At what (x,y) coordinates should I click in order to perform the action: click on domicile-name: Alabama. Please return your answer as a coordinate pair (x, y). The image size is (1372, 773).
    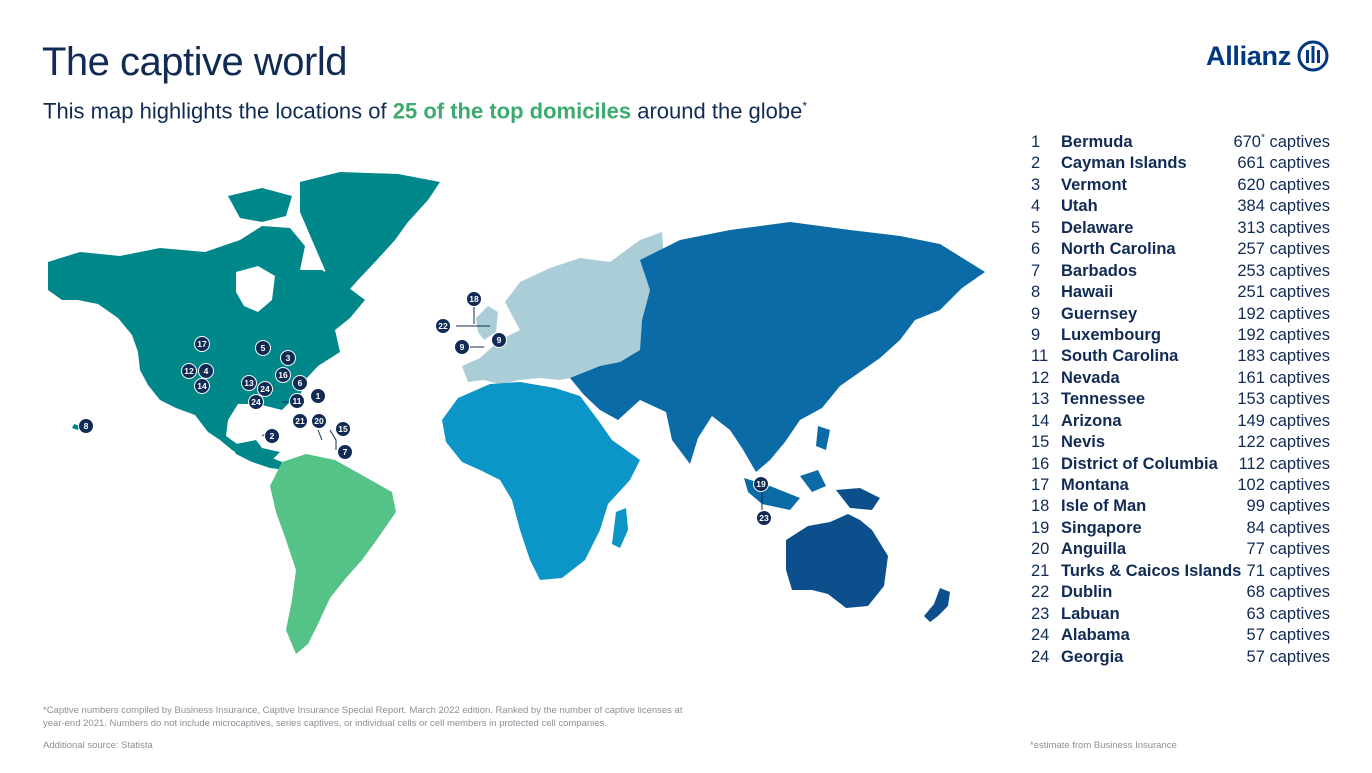
    Looking at the image, I should click on (1095, 635).